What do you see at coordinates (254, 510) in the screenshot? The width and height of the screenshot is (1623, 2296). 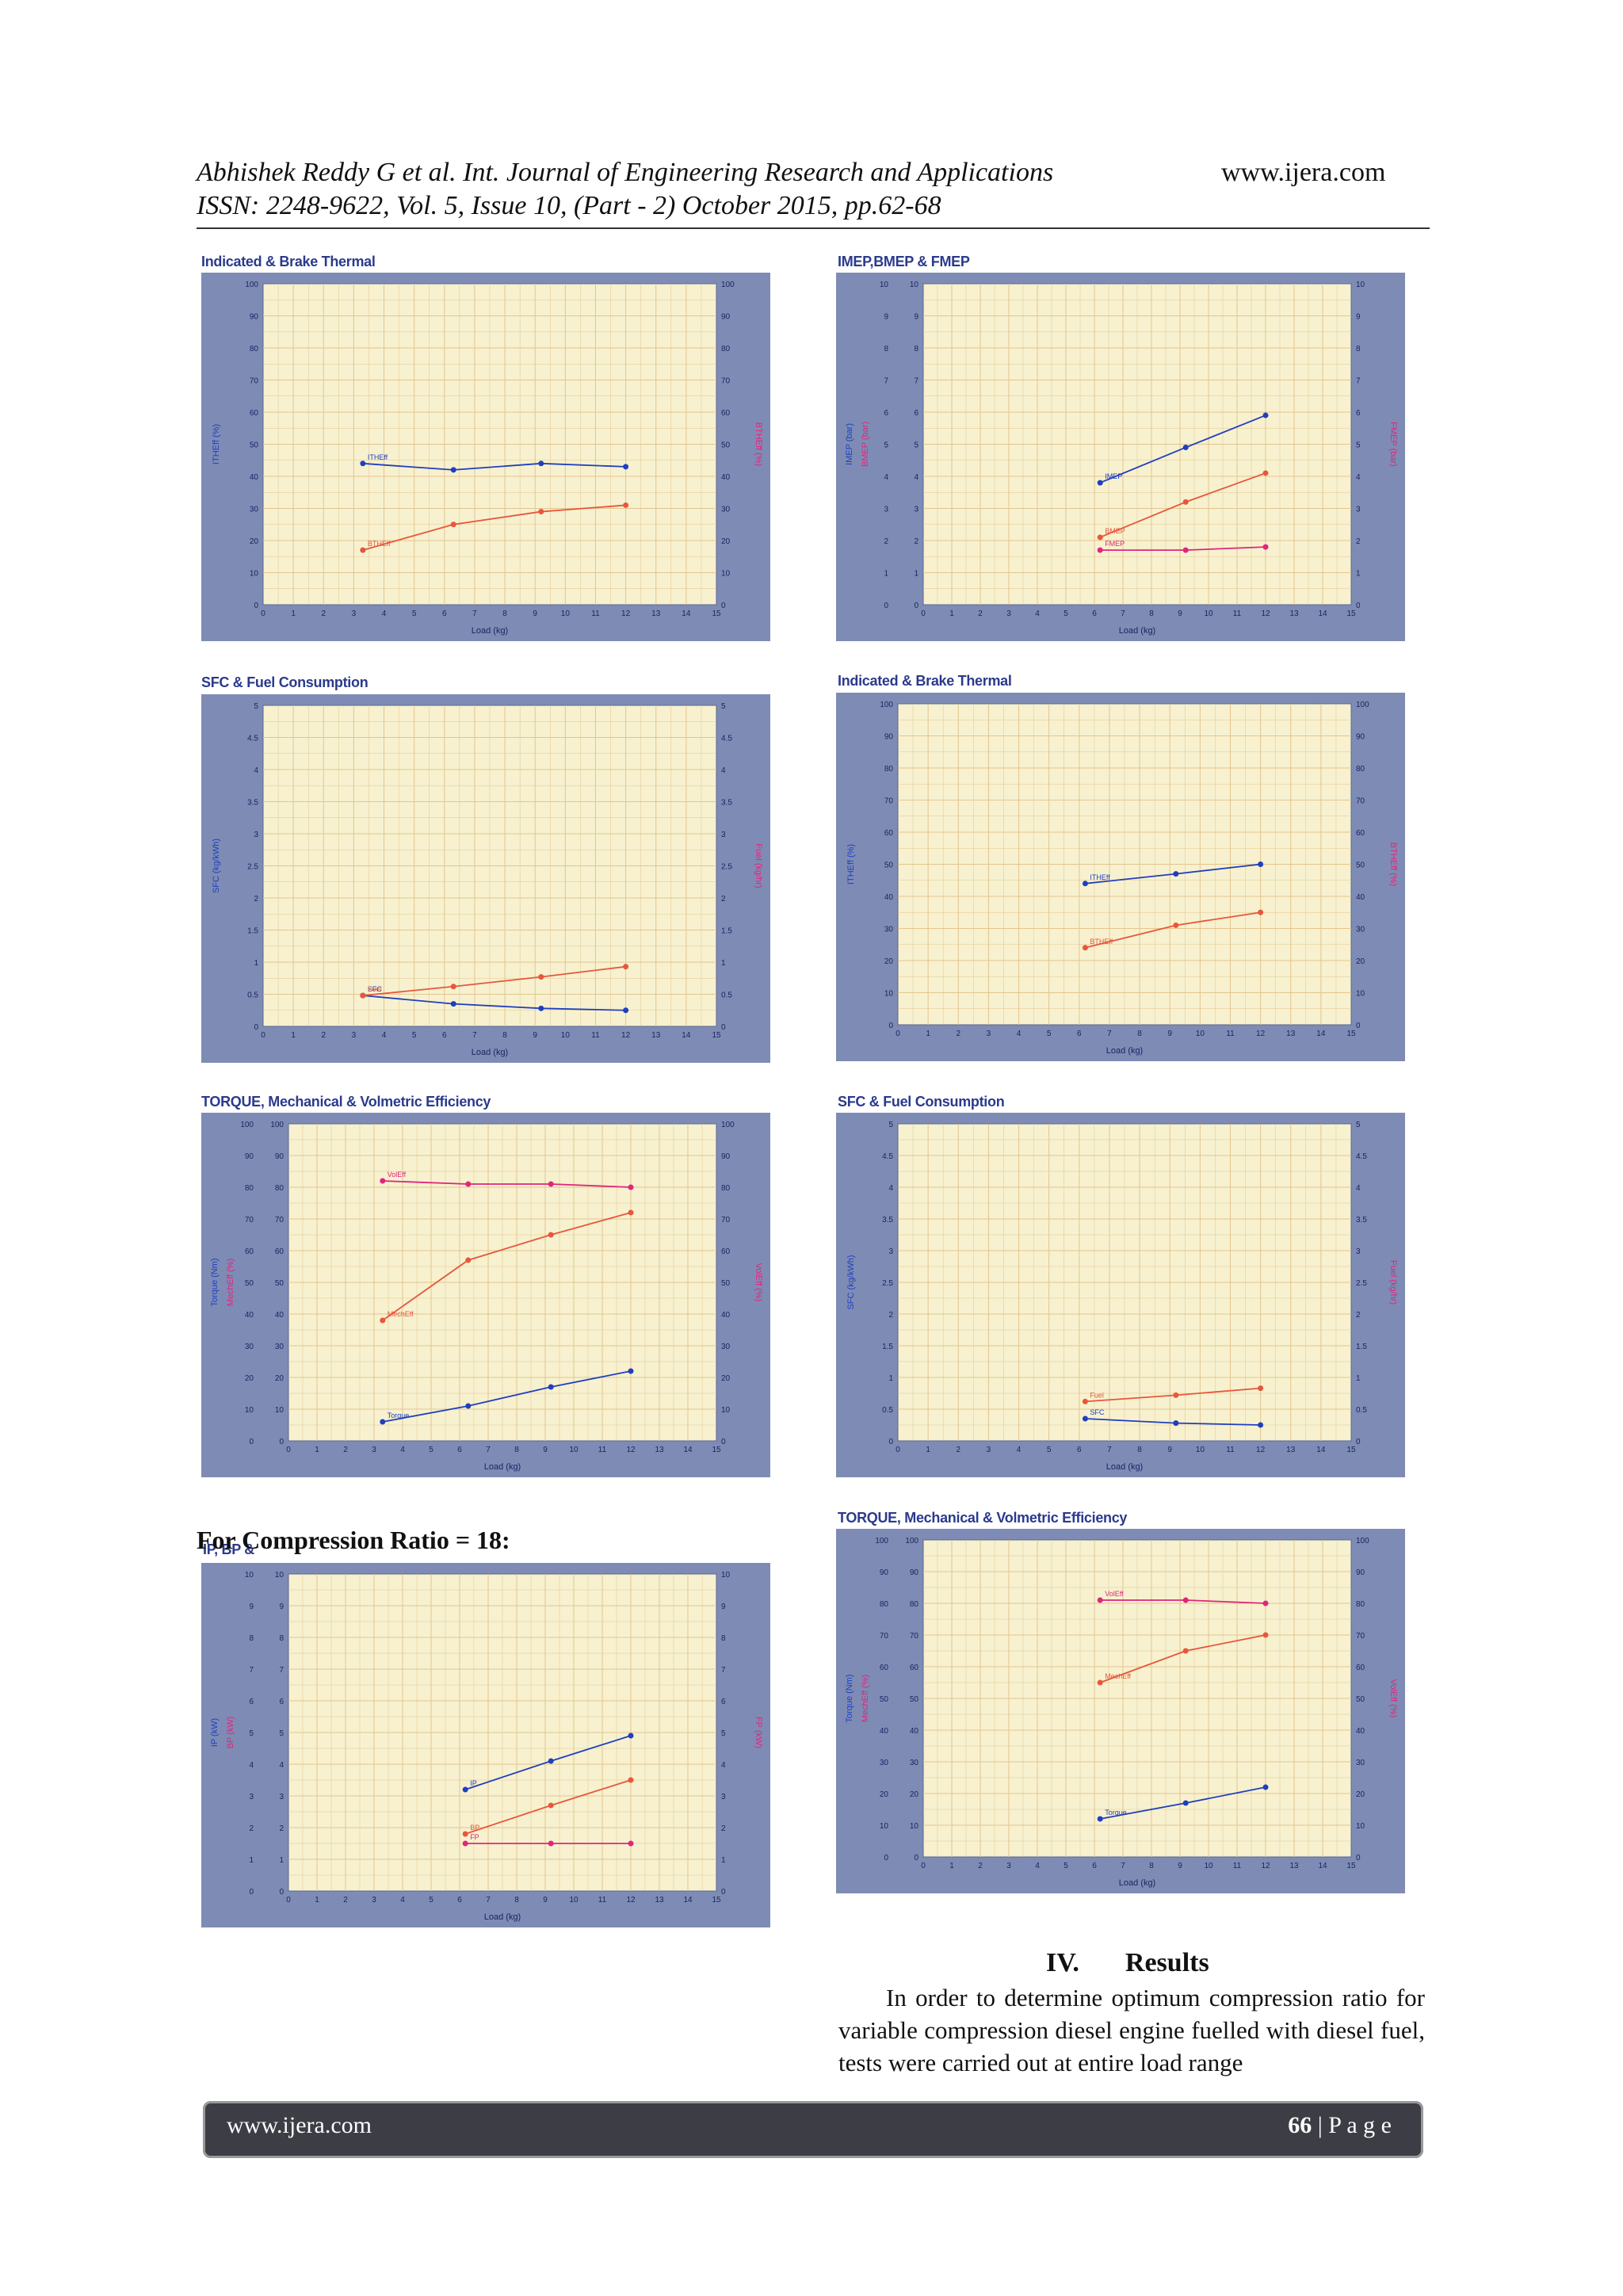 I see `y-tick-label: 30` at bounding box center [254, 510].